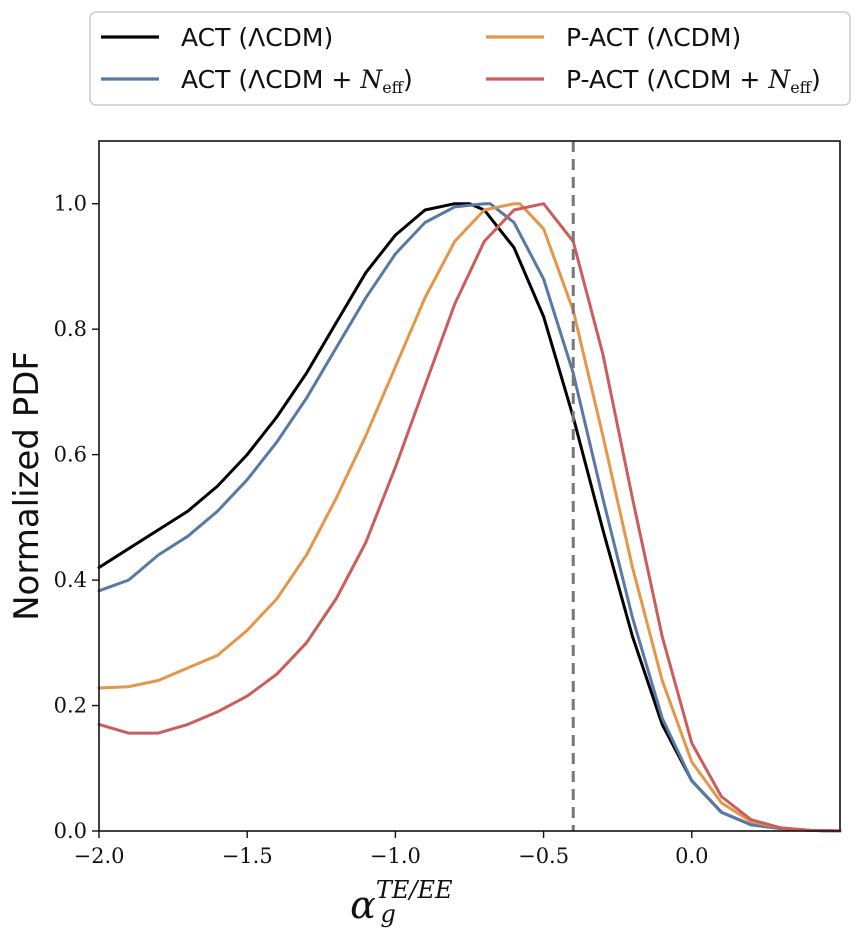 The width and height of the screenshot is (863, 937). Describe the element at coordinates (70, 706) in the screenshot. I see `y-tick-label: 0.2` at that location.